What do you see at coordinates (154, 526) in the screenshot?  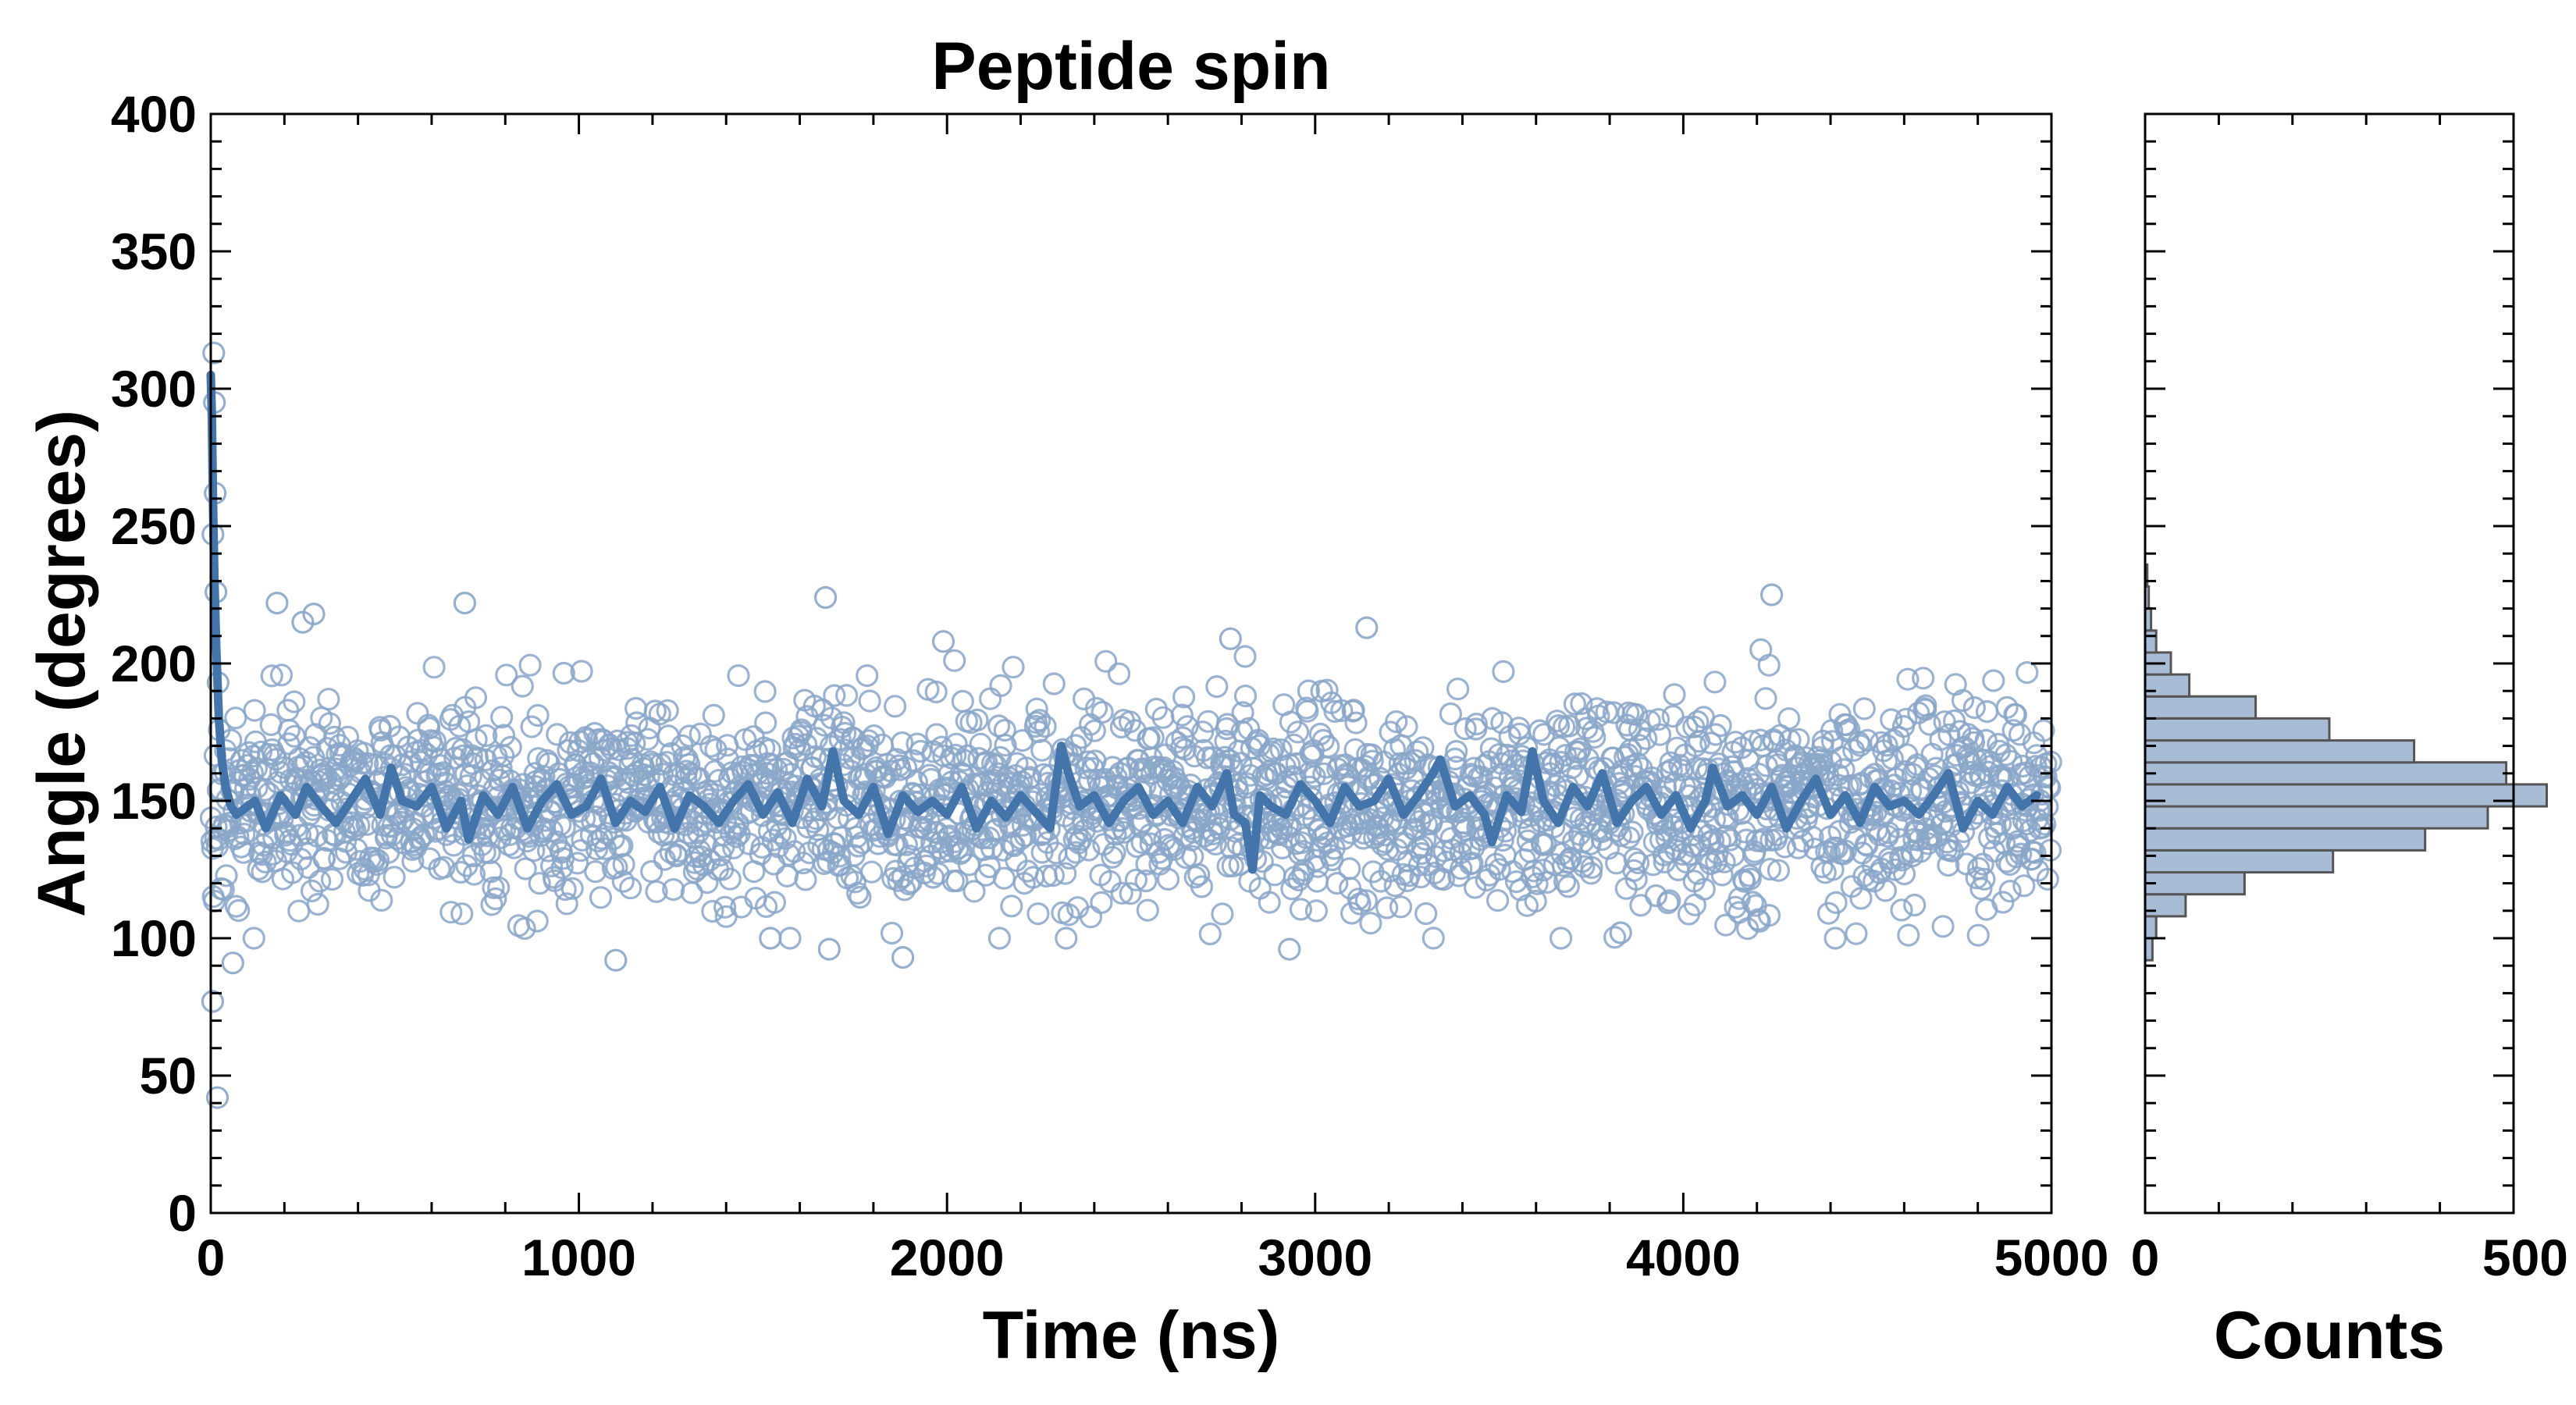 I see `y-tick-label: 250` at bounding box center [154, 526].